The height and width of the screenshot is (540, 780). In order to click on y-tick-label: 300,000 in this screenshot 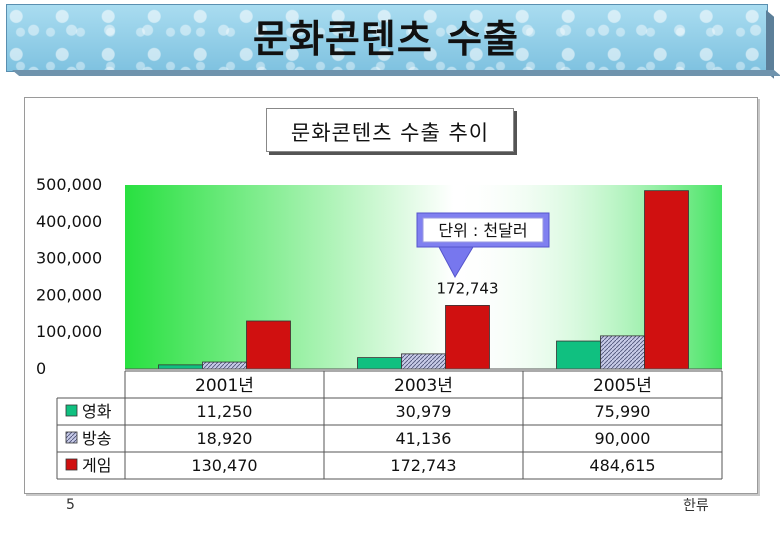, I will do `click(69, 258)`.